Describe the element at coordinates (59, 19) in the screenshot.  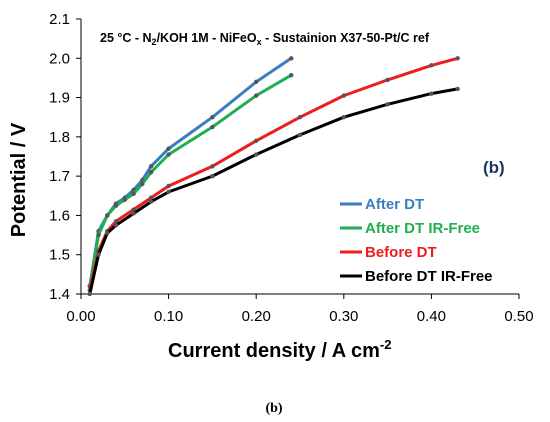
I see `y-tick-label: 2.1` at that location.